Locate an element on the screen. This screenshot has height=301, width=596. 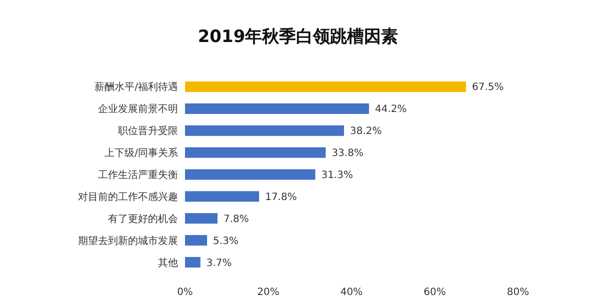
y-tick-label: 工作生活严重失衡 is located at coordinates (138, 175).